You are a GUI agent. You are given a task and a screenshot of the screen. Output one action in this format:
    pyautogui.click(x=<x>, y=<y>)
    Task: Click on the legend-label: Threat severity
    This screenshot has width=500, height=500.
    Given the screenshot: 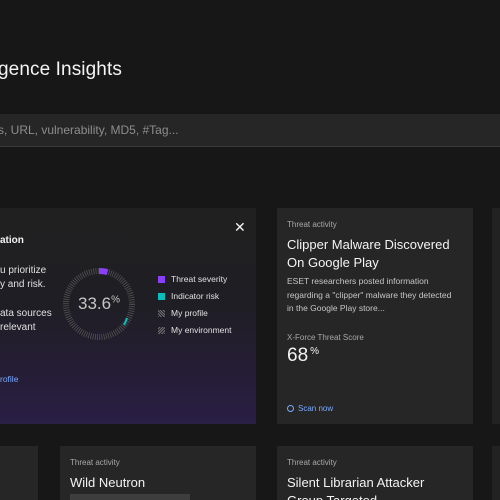 What is the action you would take?
    pyautogui.click(x=199, y=279)
    